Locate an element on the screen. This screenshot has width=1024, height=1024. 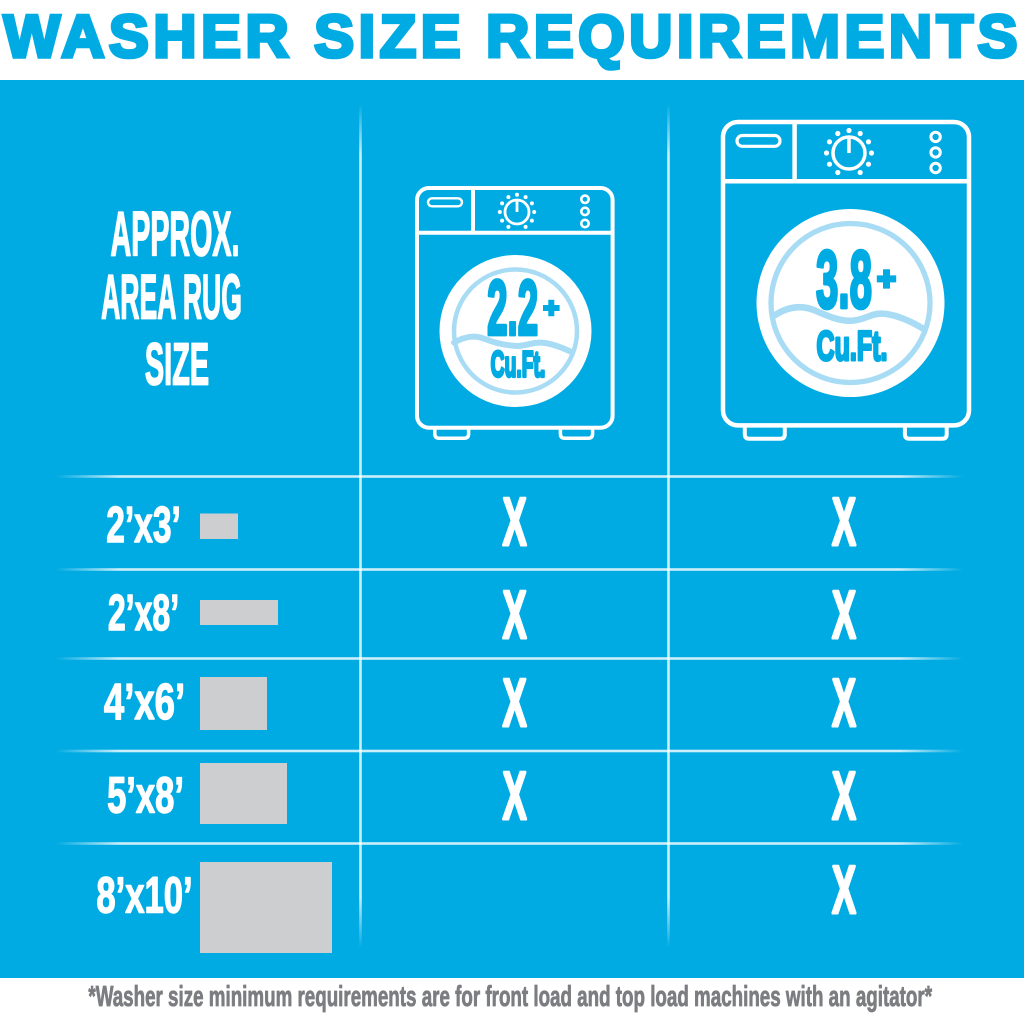
svg-text: SIZE is located at coordinates (177, 364).